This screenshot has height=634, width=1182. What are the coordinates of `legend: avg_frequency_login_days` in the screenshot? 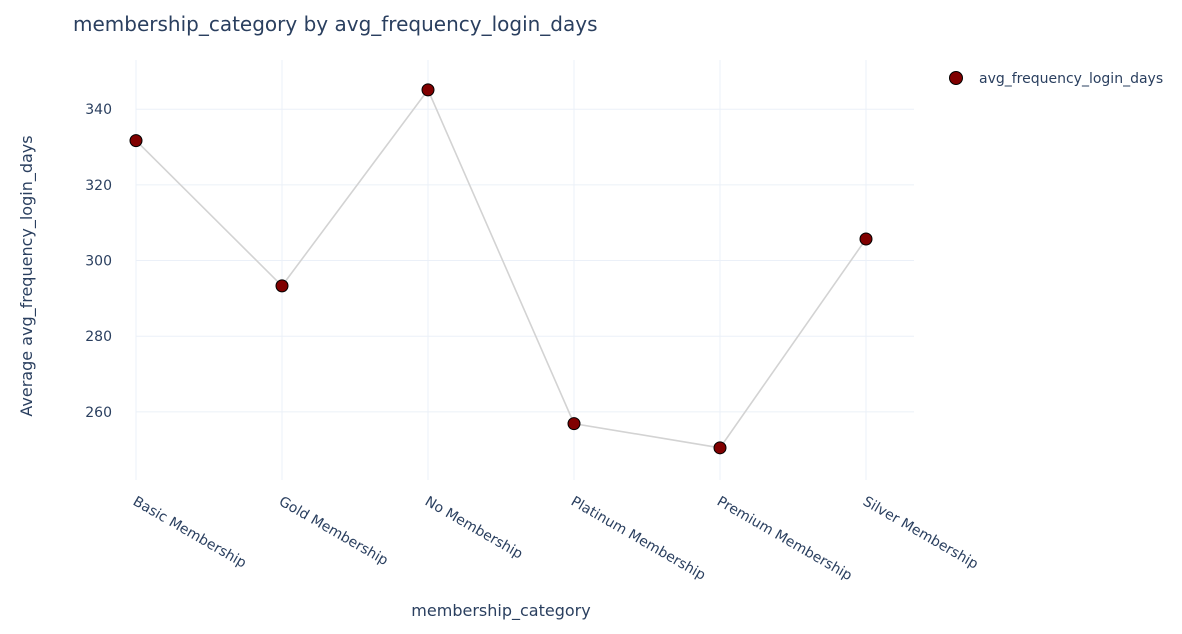 It's located at (1056, 79).